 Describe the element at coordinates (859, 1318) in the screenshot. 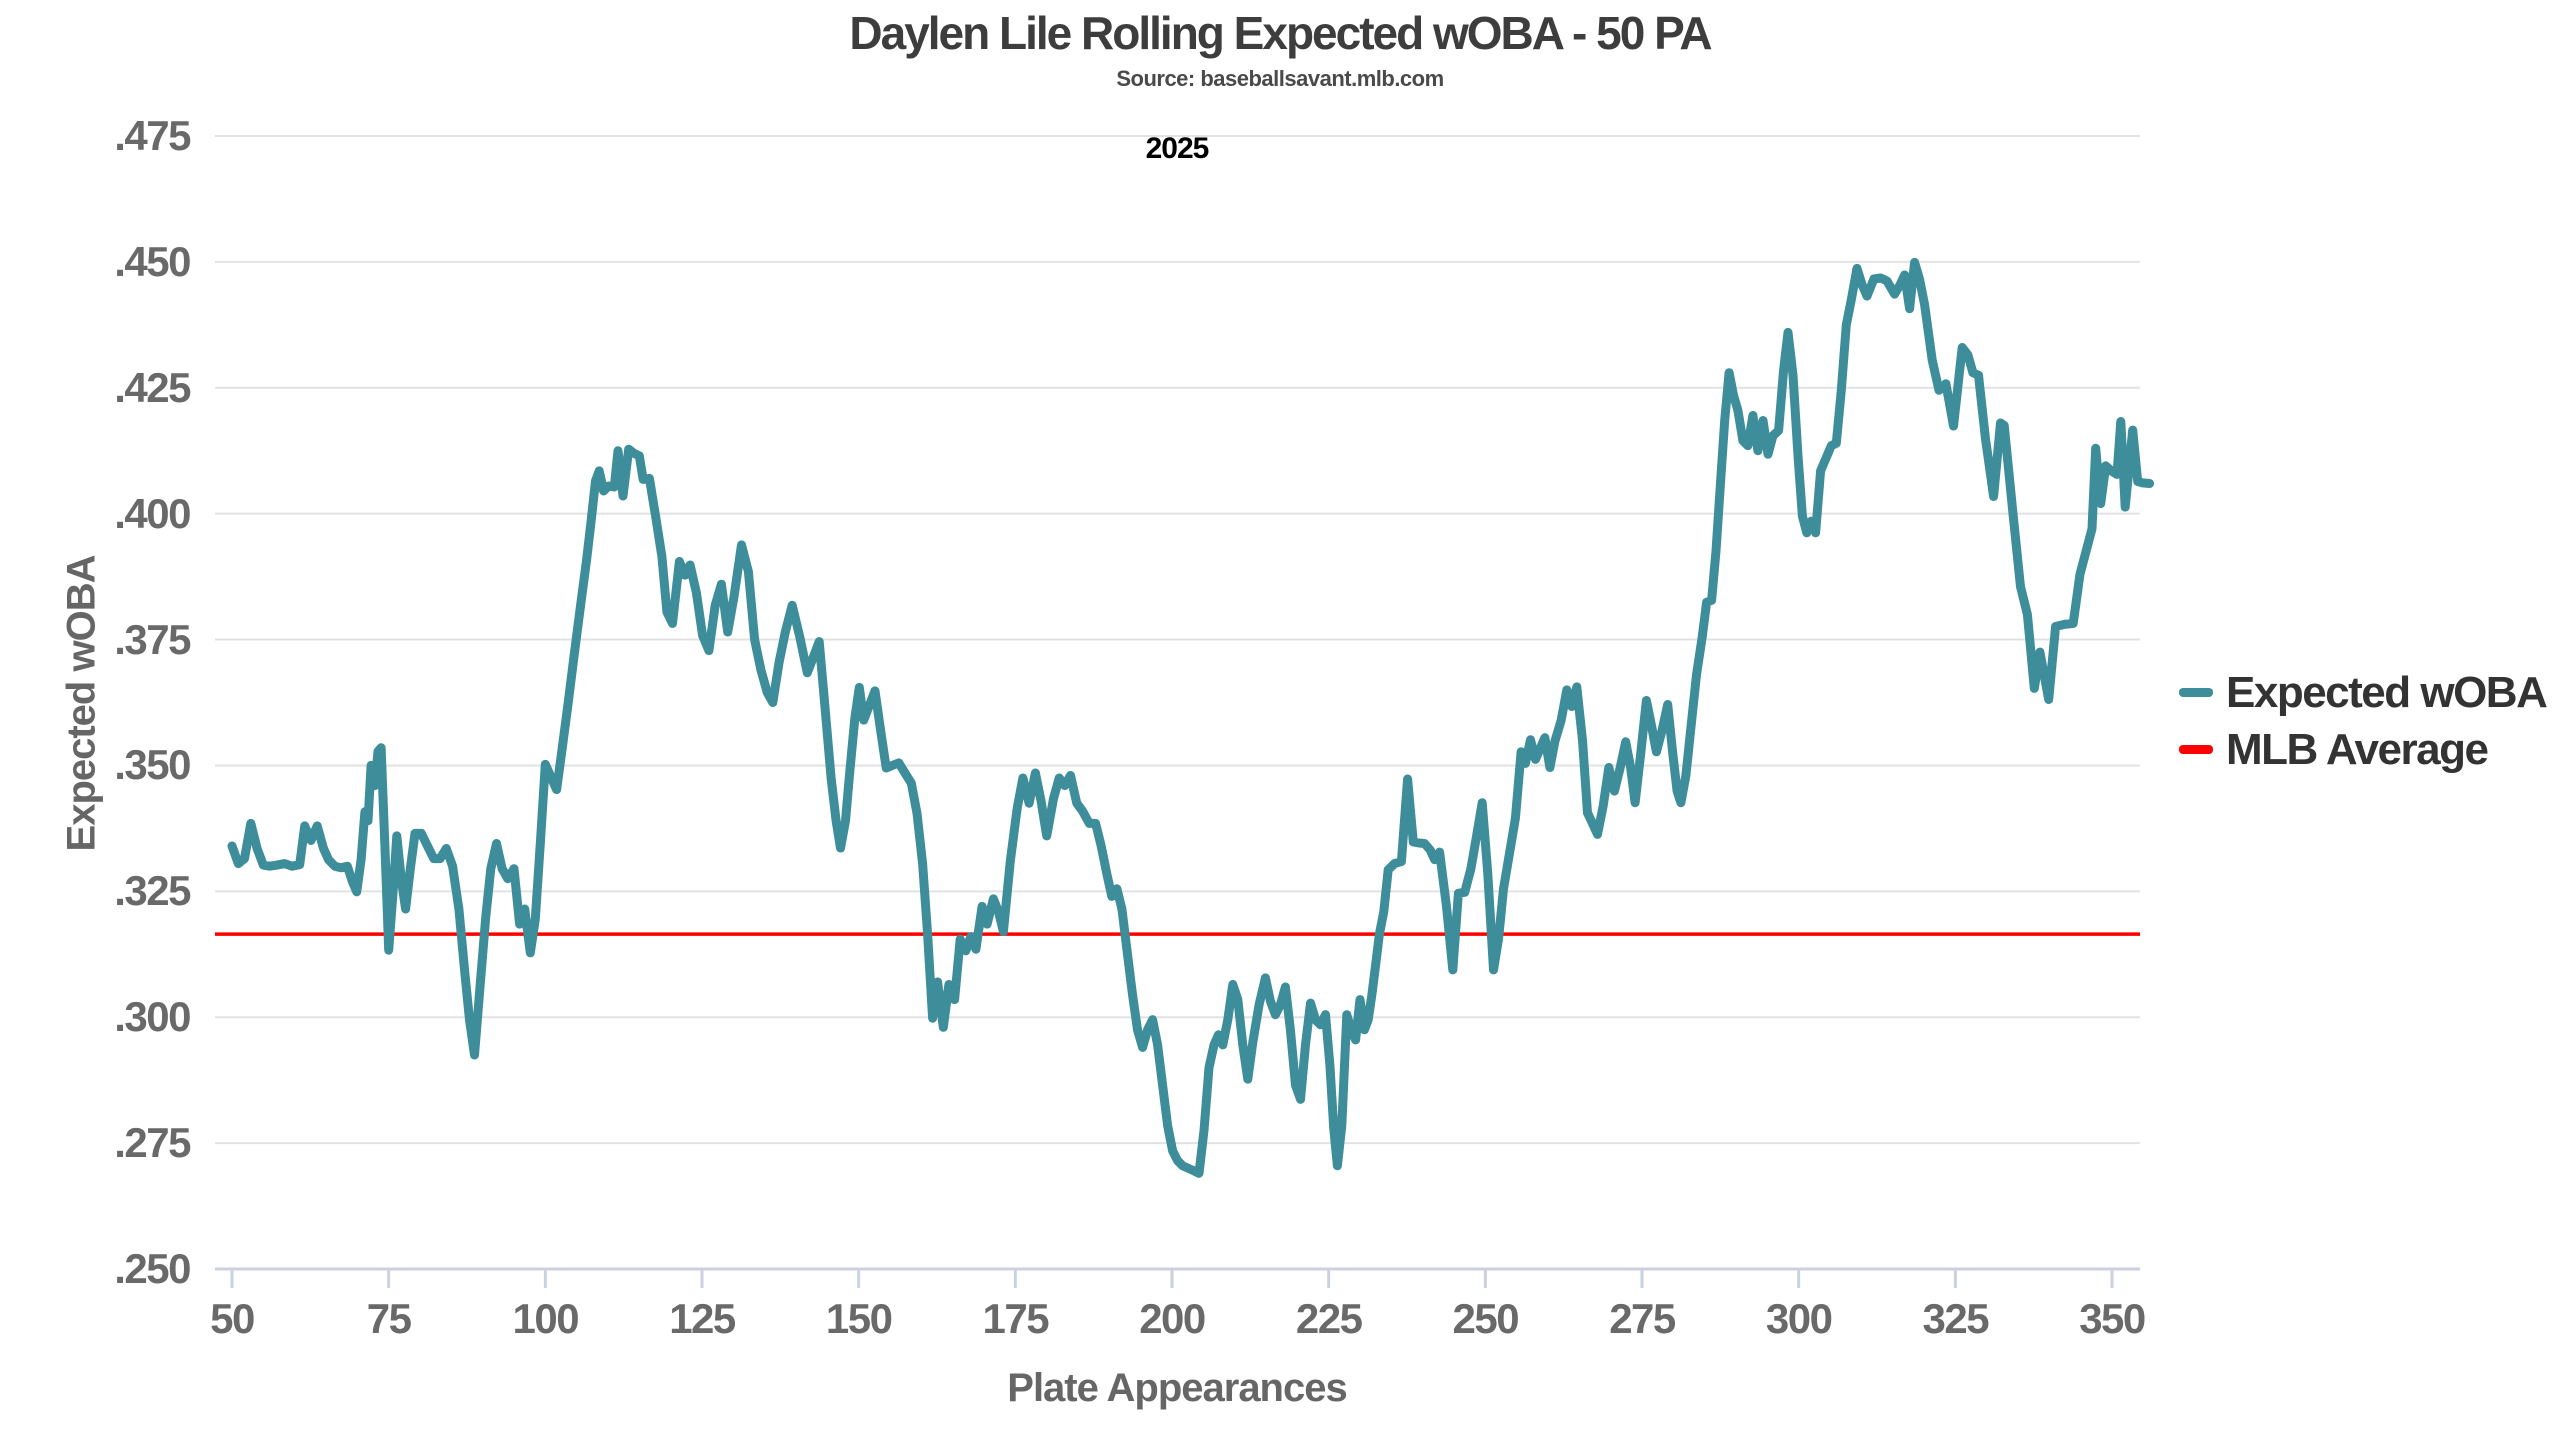

I see `x-tick-label: 150` at that location.